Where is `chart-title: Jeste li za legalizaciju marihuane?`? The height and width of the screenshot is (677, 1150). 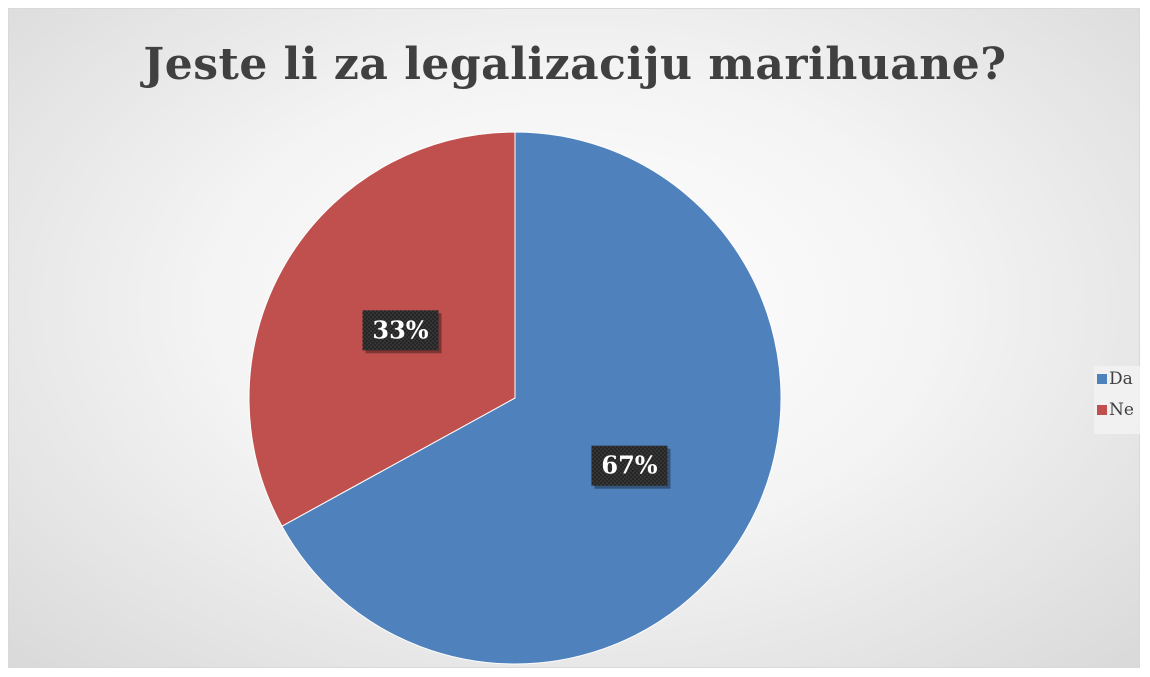
chart-title: Jeste li za legalizaciju marihuane? is located at coordinates (575, 64).